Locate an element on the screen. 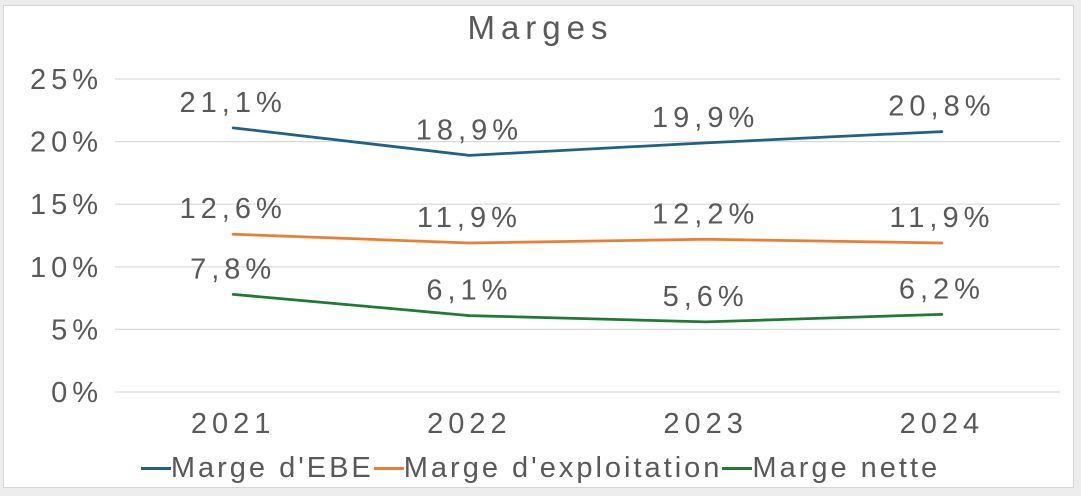 The image size is (1081, 496). legend-item-marge-nette: Marge nette is located at coordinates (831, 468).